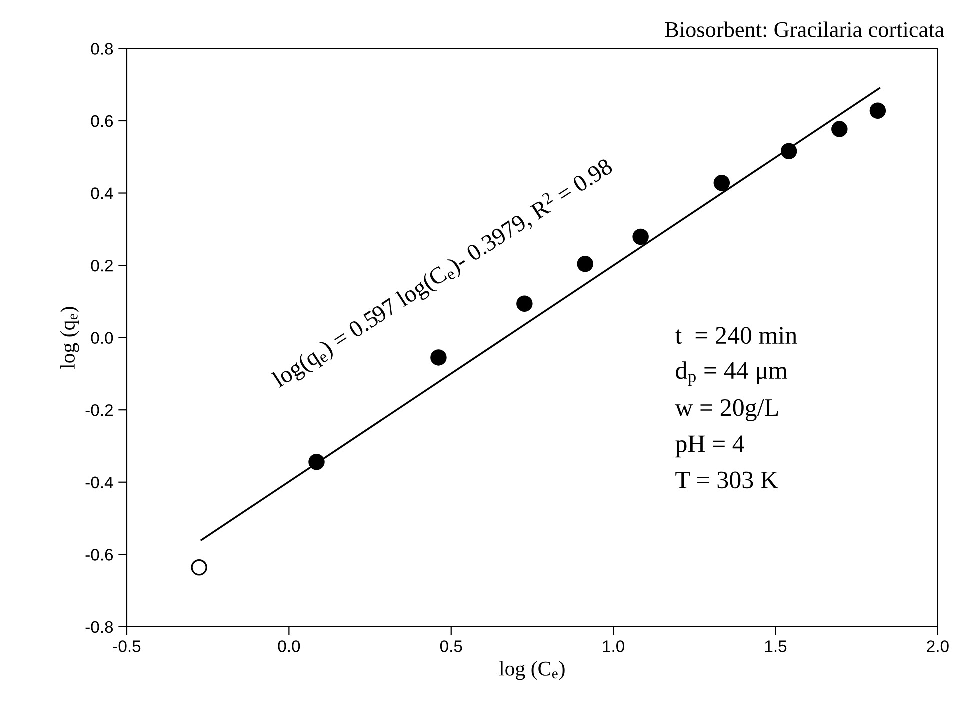  I want to click on y-tick-label: -0.4, so click(100, 482).